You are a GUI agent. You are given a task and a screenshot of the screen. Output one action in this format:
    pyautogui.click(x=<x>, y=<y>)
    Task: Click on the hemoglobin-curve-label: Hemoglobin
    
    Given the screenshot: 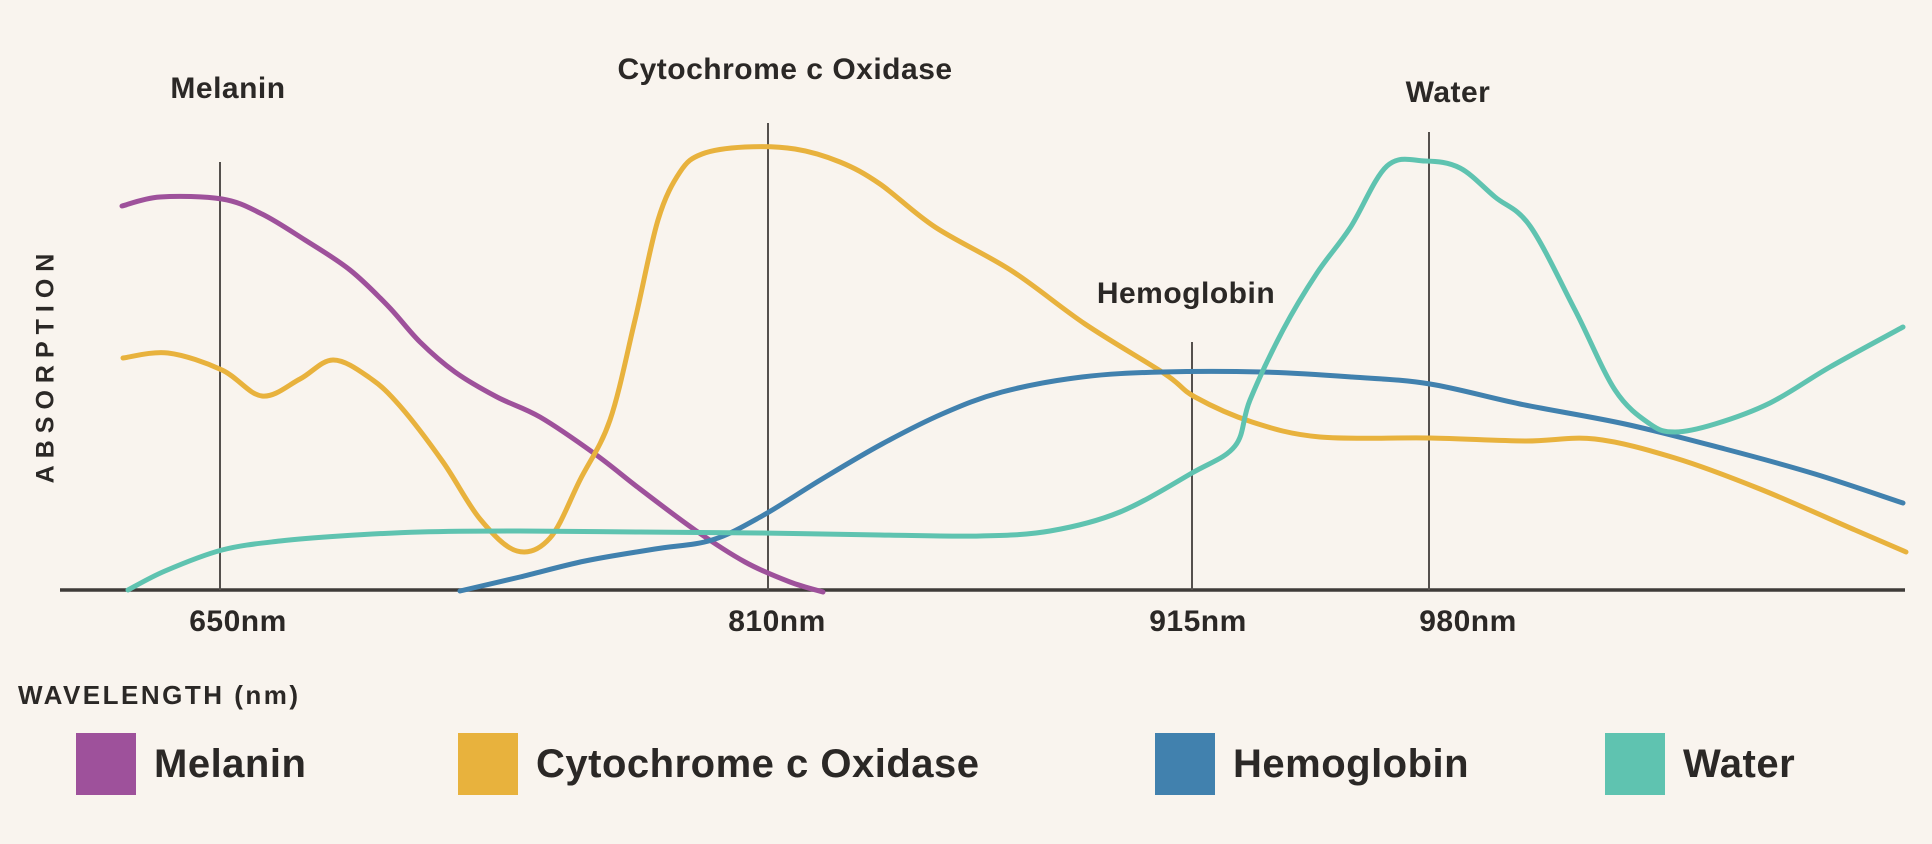 What is the action you would take?
    pyautogui.click(x=1186, y=293)
    